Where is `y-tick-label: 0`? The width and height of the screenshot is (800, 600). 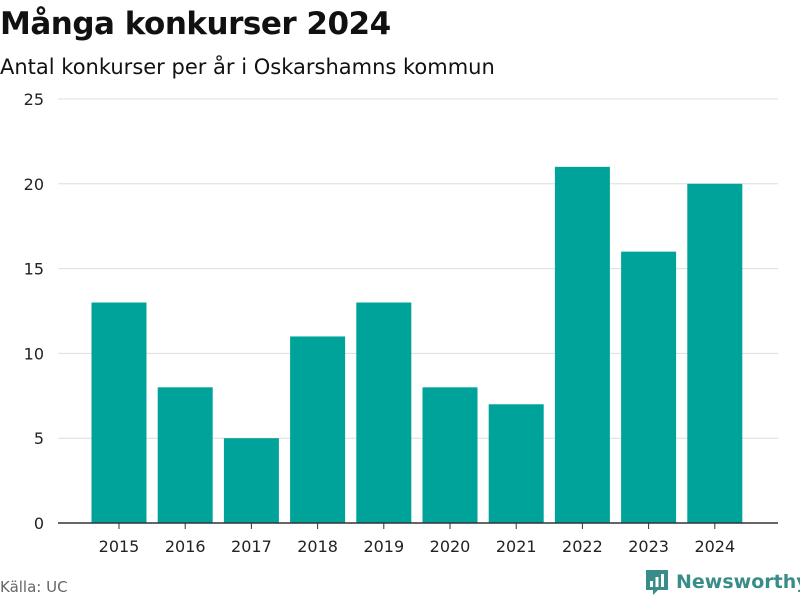 y-tick-label: 0 is located at coordinates (39, 523).